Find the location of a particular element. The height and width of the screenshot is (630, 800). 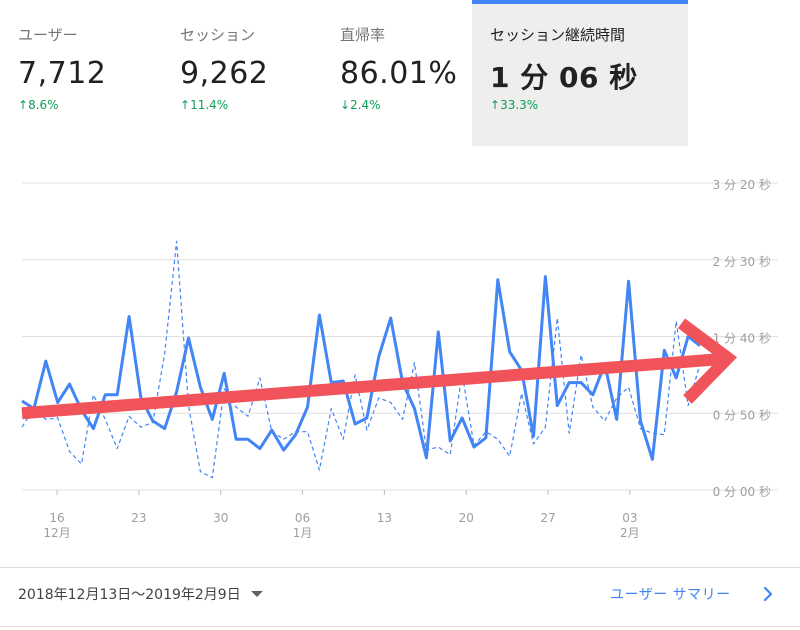

y-tick-label: 3 分 20 秒 is located at coordinates (742, 185).